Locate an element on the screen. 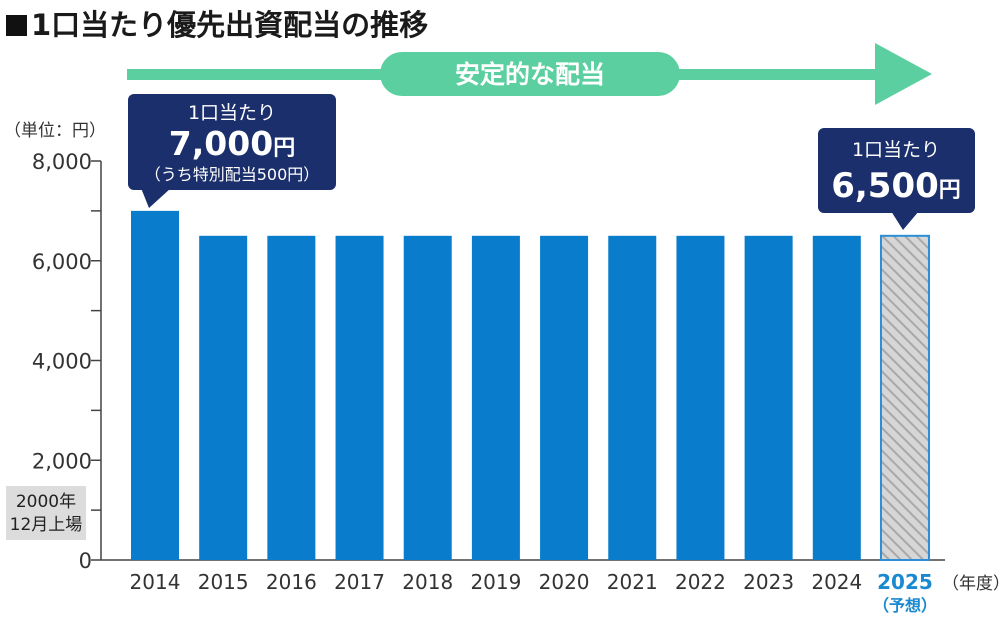  x-unit-label: （年度） is located at coordinates (971, 584).